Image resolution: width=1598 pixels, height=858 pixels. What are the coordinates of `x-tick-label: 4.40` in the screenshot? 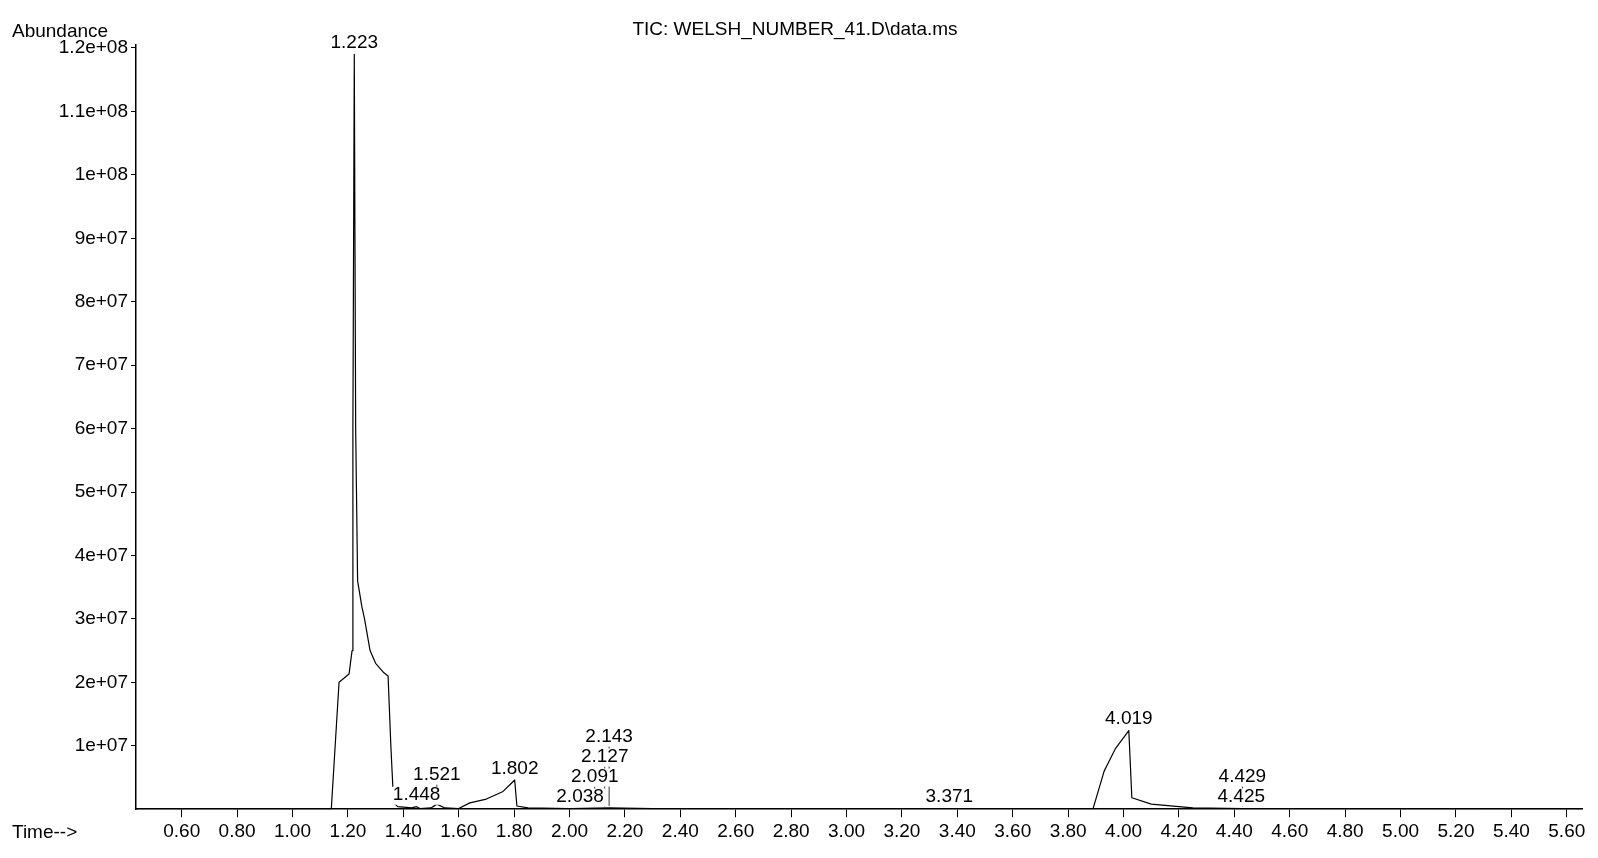 It's located at (1234, 830).